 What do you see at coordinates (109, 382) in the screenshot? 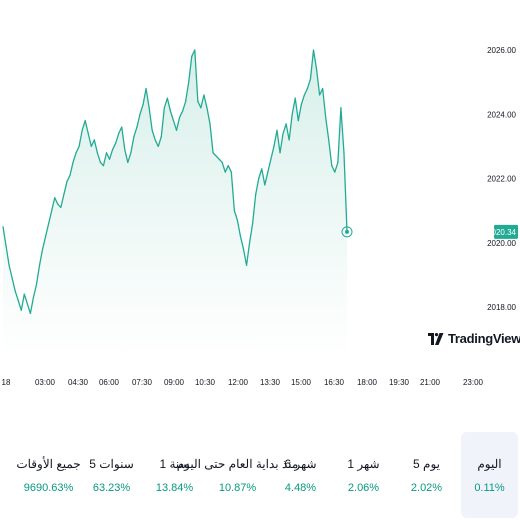
I see `x-tick-label-3: 06:00` at bounding box center [109, 382].